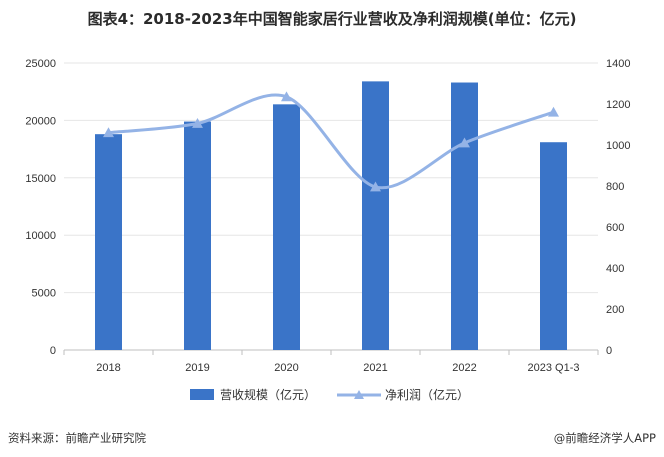  I want to click on legend: 营收规模（亿元） 净利润（亿元）, so click(329, 394).